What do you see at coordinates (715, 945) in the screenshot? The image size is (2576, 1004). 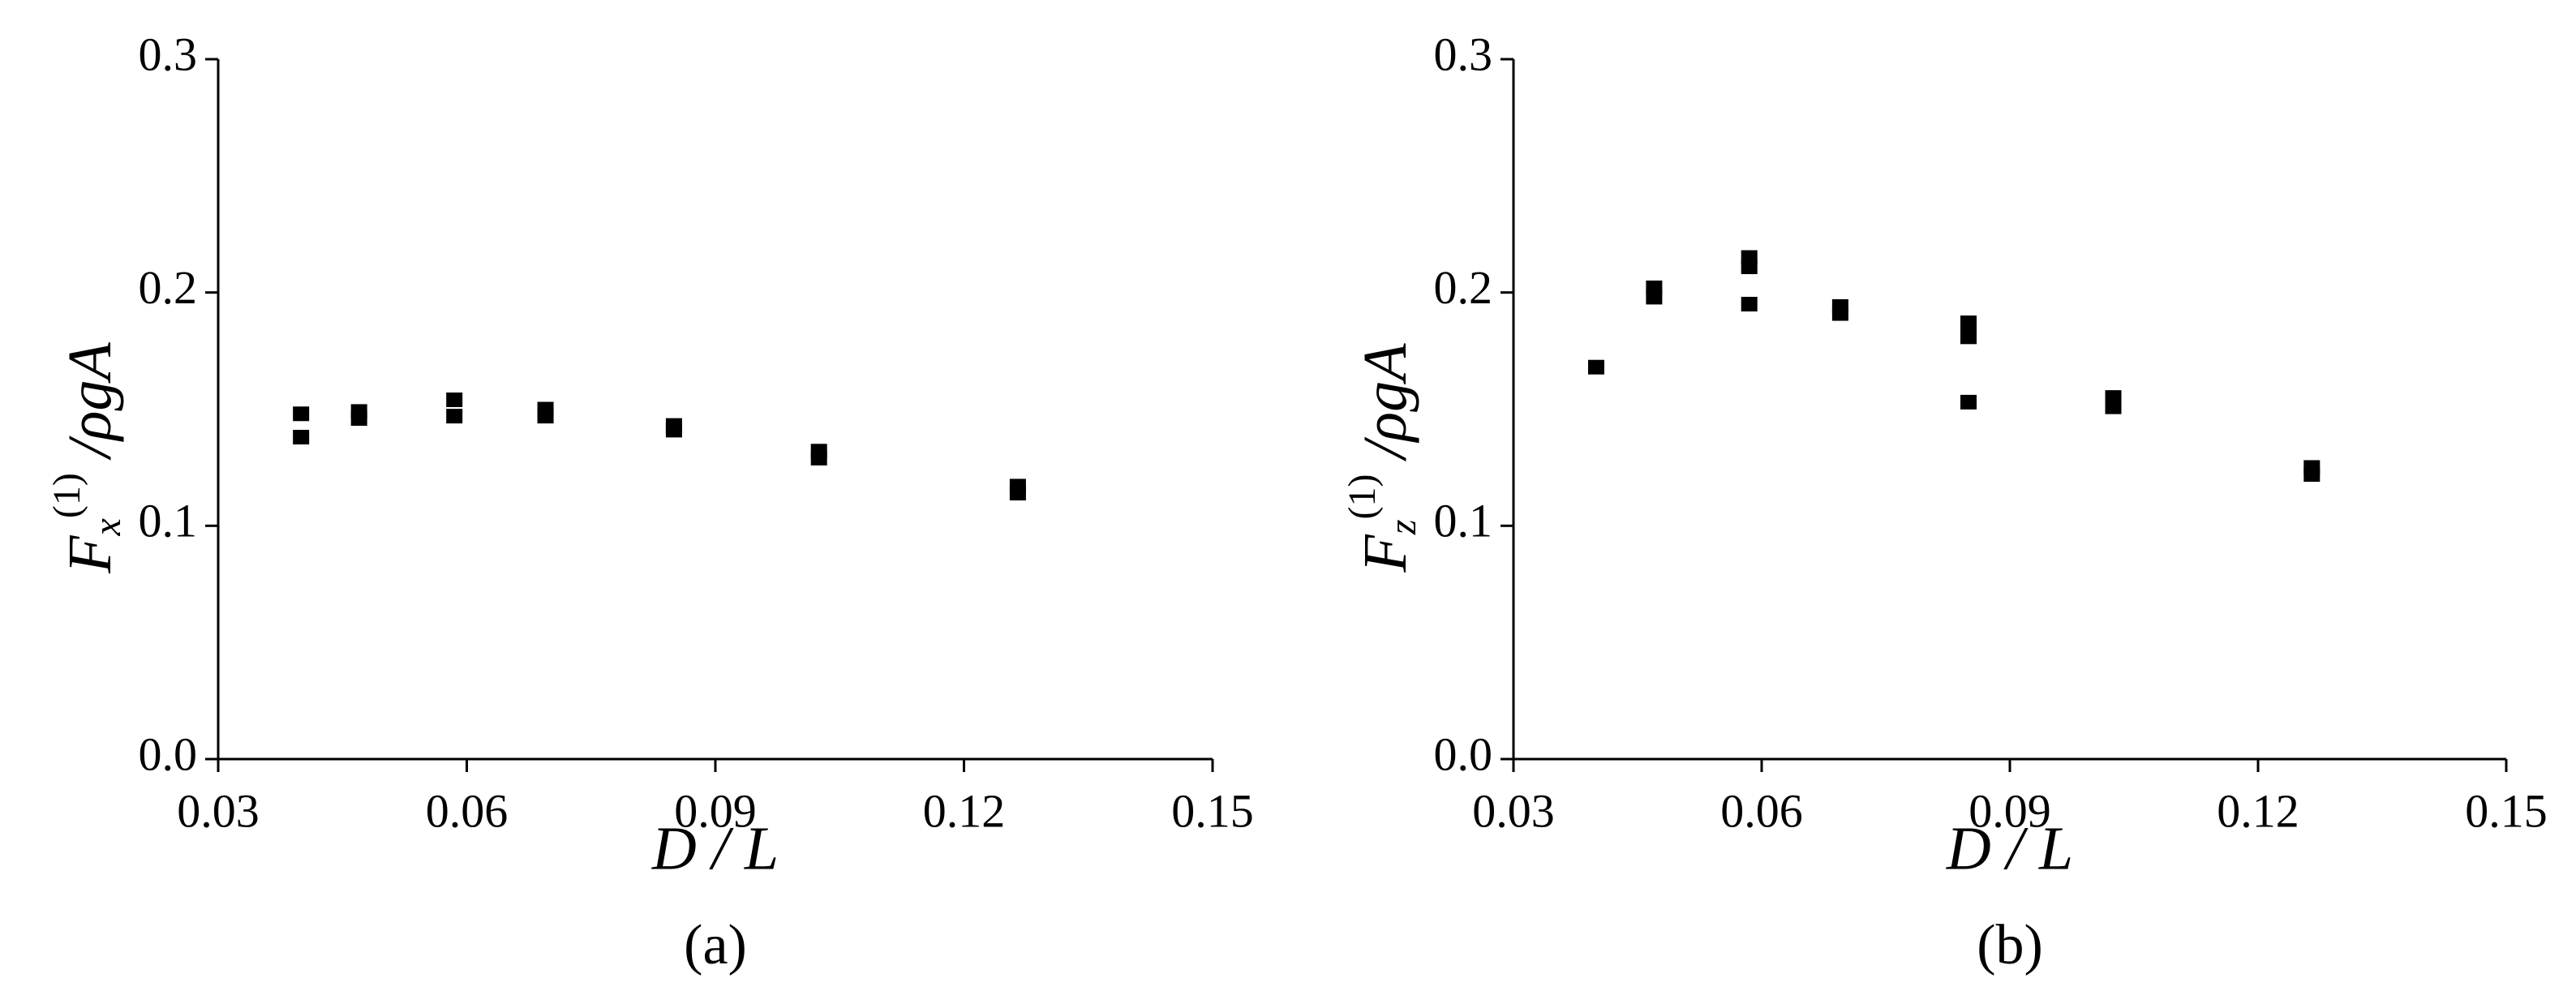 I see `caption: (a)` at bounding box center [715, 945].